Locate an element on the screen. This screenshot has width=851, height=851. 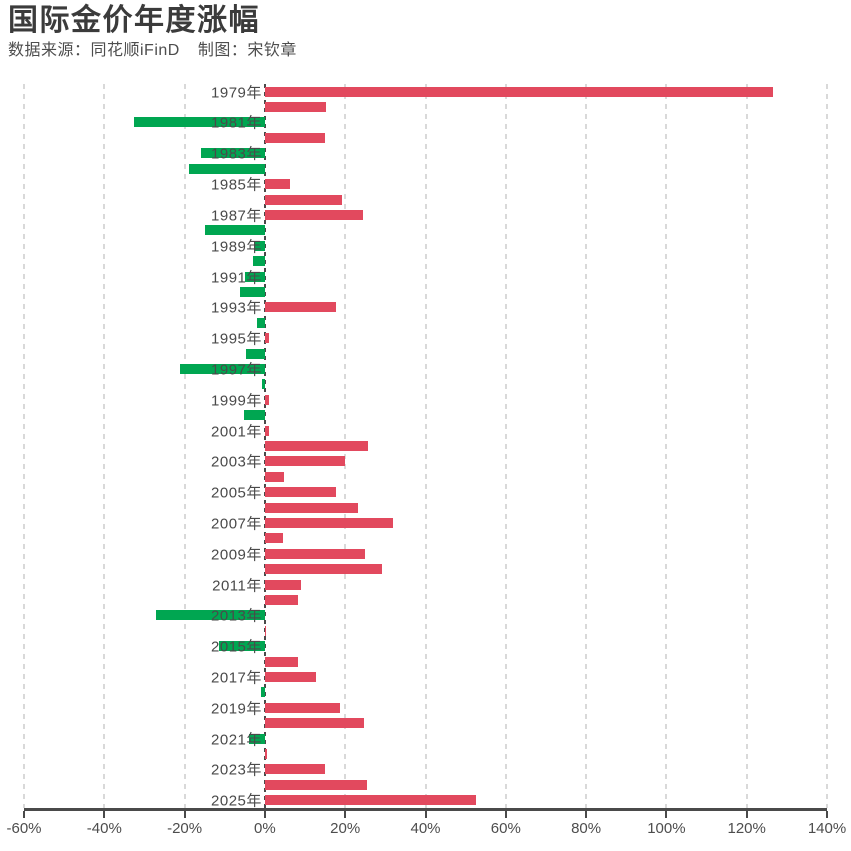
year-label-2013: 2013年 is located at coordinates (236, 616).